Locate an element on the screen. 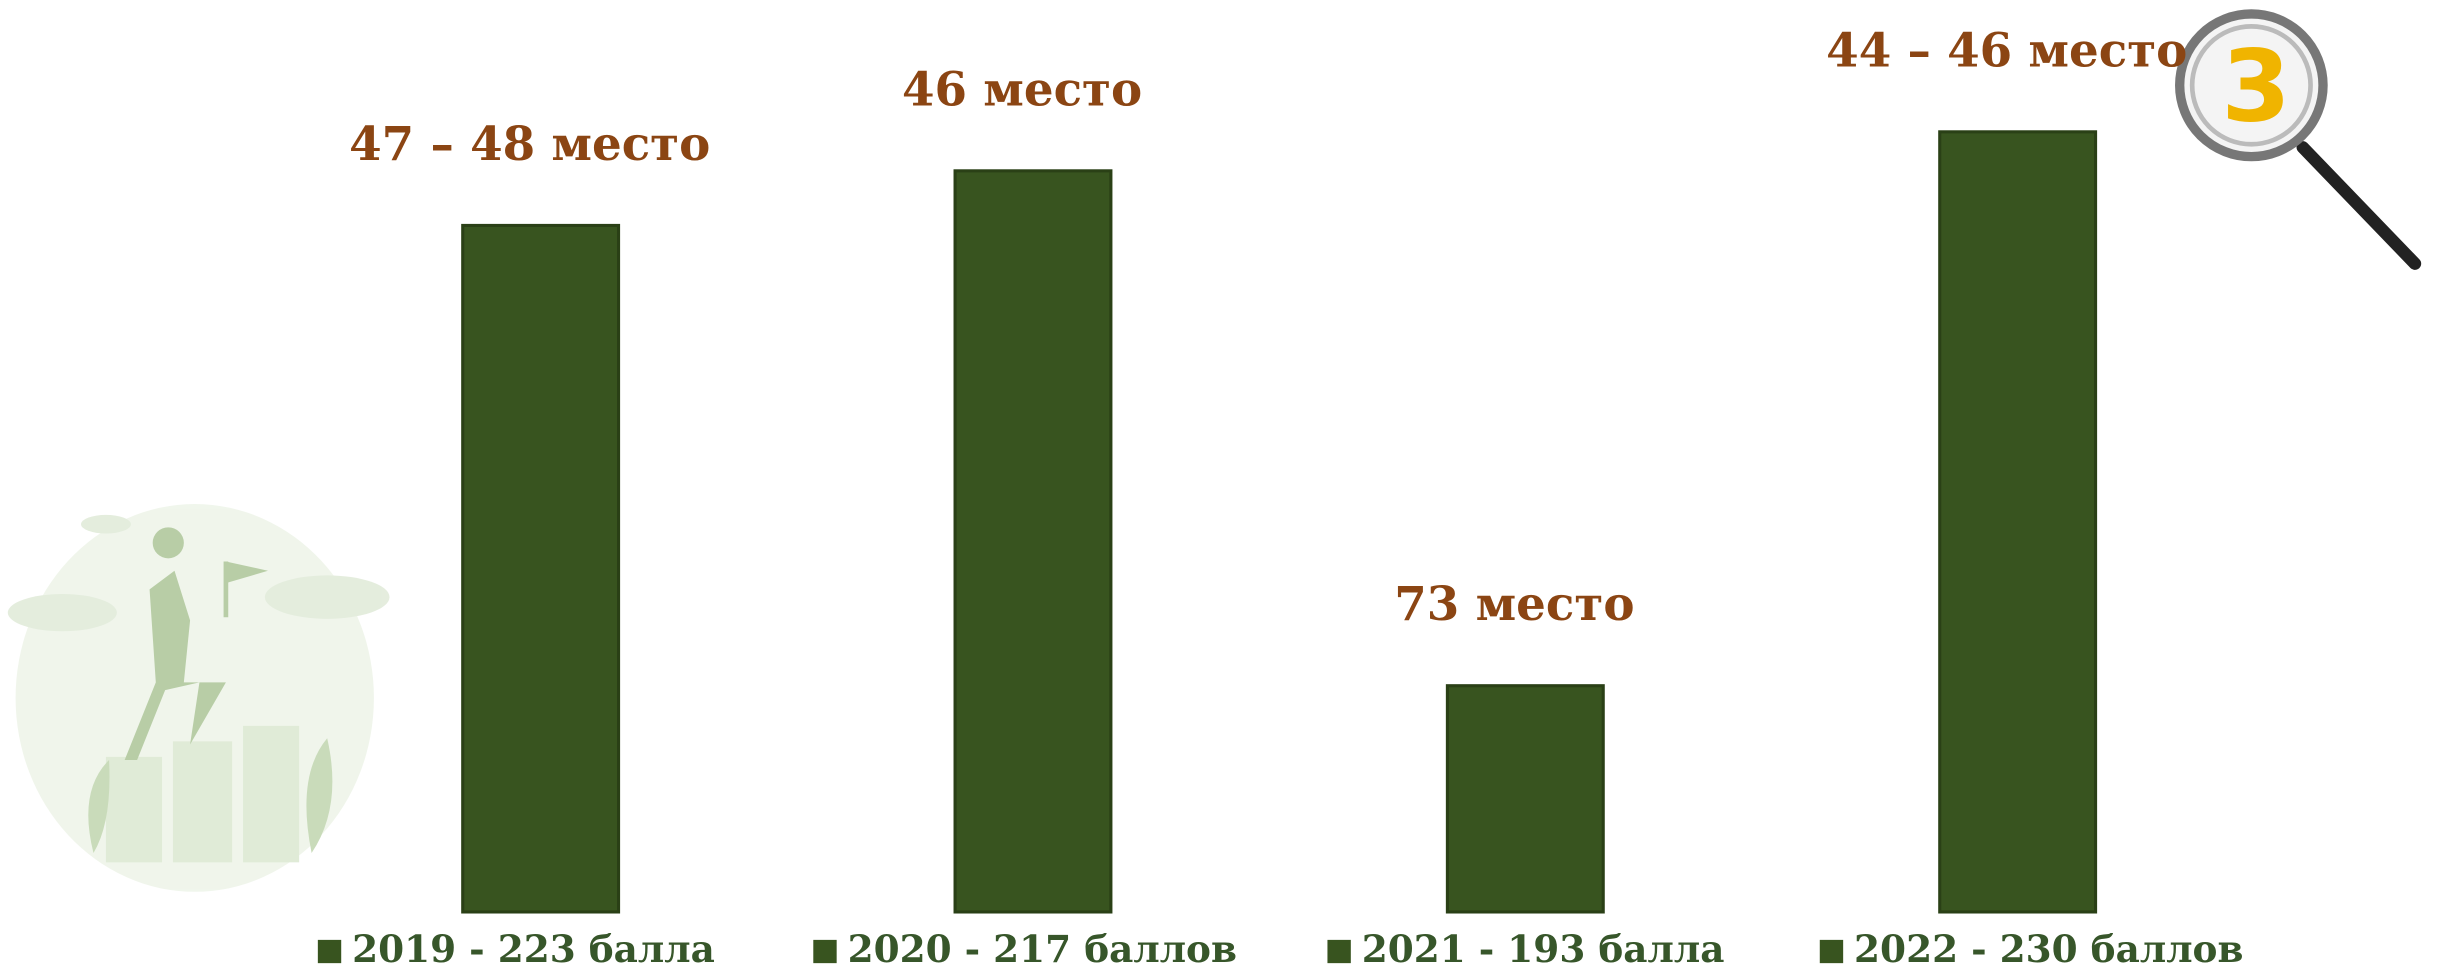 Image resolution: width=2443 pixels, height=974 pixels. magnifier-icon: 3 is located at coordinates (2298, 139).